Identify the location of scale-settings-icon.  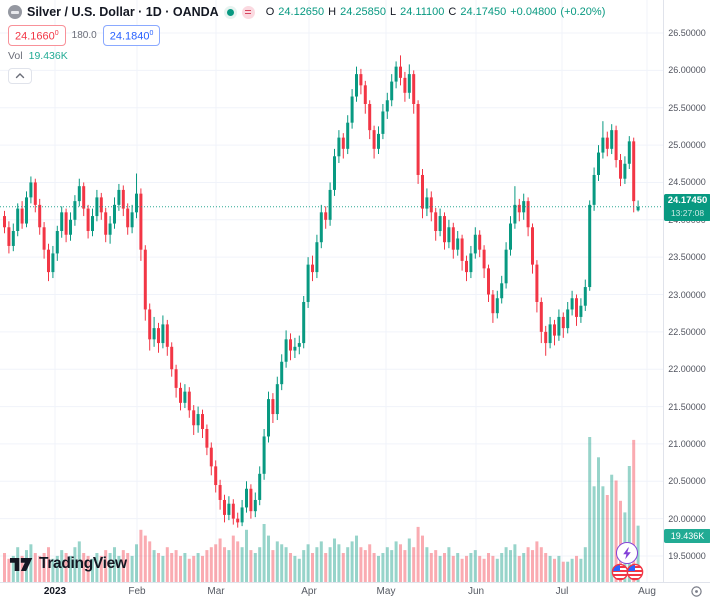
(696, 592).